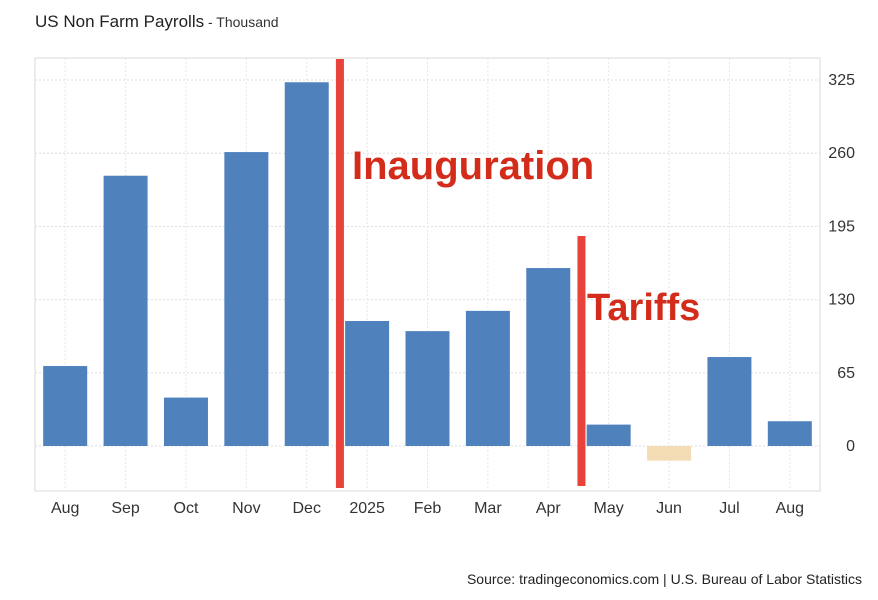 The height and width of the screenshot is (600, 878). Describe the element at coordinates (241, 22) in the screenshot. I see `chart-unit-subtitle: - Thousand` at that location.